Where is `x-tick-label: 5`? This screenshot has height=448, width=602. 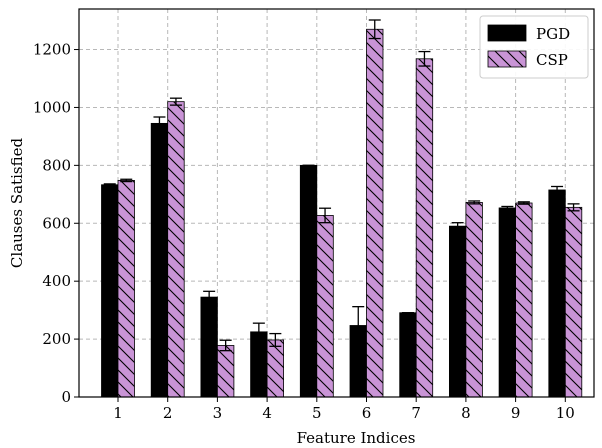
x-tick-label: 5 is located at coordinates (317, 413).